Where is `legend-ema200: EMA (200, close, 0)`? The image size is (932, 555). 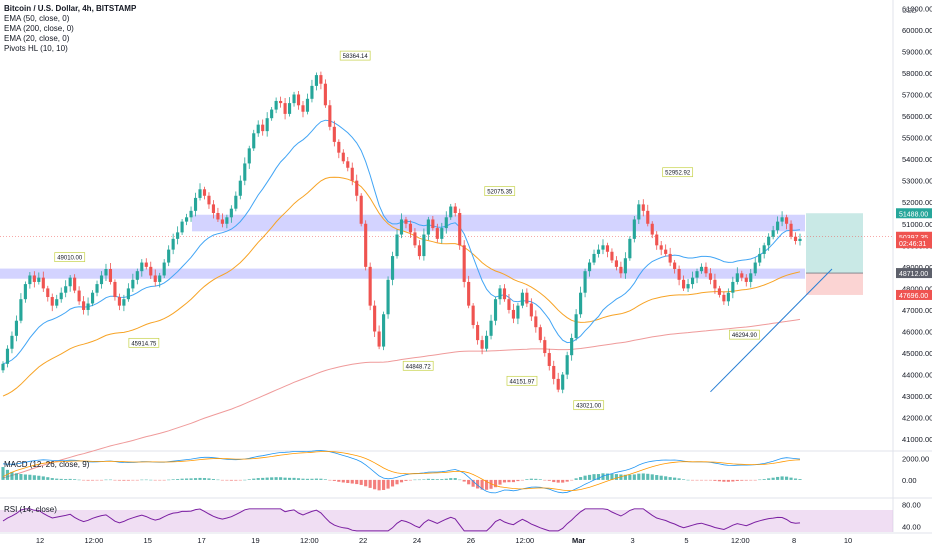 legend-ema200: EMA (200, close, 0) is located at coordinates (39, 28).